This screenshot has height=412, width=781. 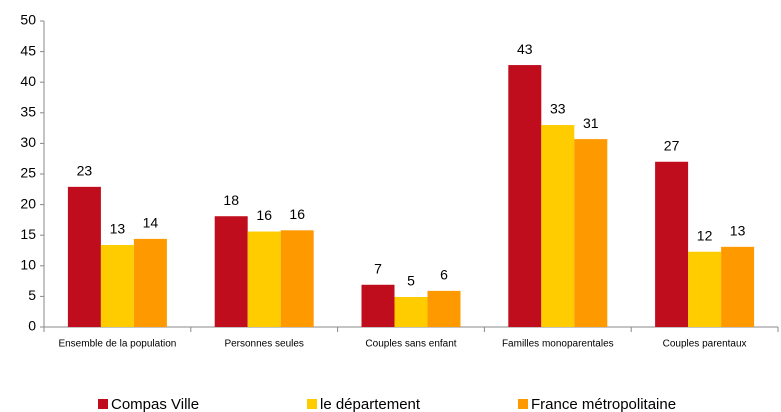 I want to click on legend-label: le département, so click(x=370, y=404).